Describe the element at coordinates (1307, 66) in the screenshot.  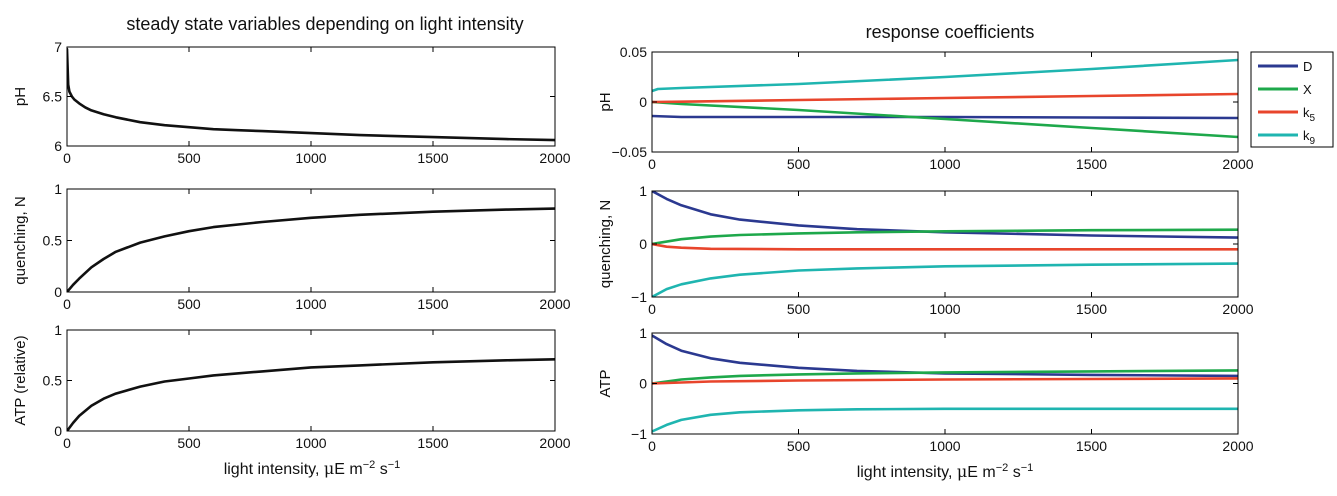
I see `legend-label: D` at that location.